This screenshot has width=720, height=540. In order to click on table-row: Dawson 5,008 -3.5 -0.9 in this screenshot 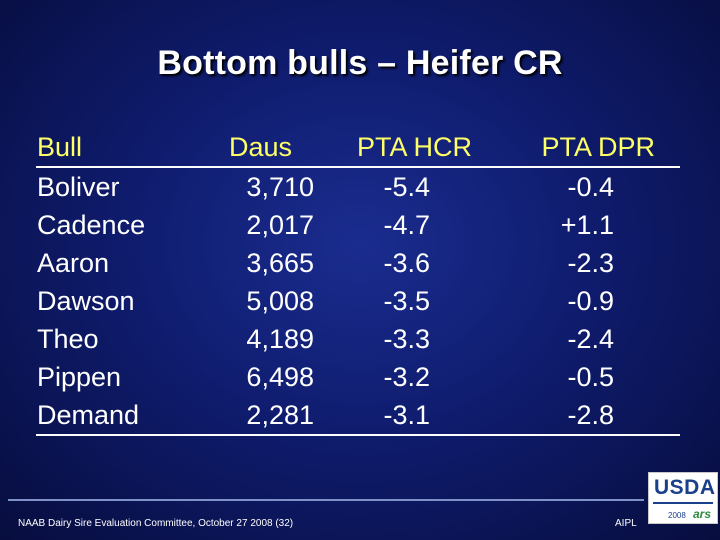, I will do `click(358, 301)`.